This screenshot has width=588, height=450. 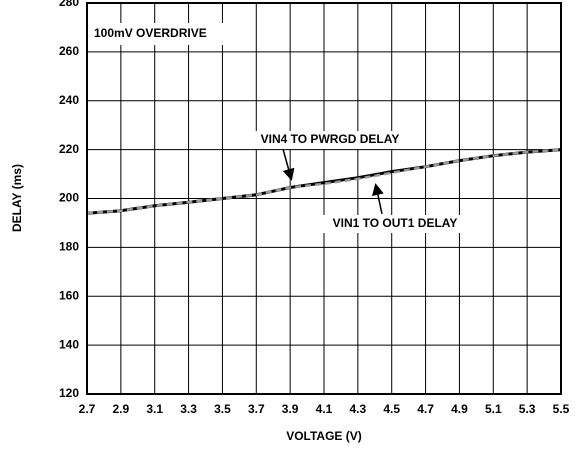 I want to click on x-tick-label: 5.5, so click(x=561, y=409).